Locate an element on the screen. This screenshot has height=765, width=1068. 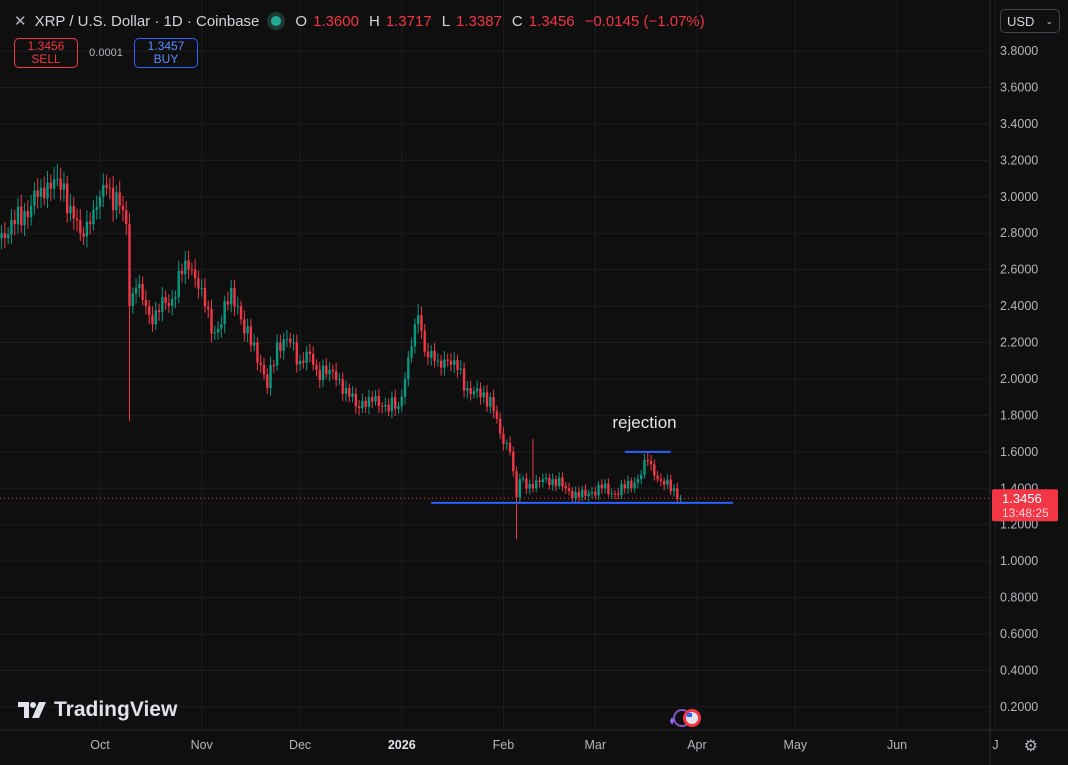
logo-text: TradingView is located at coordinates (116, 709).